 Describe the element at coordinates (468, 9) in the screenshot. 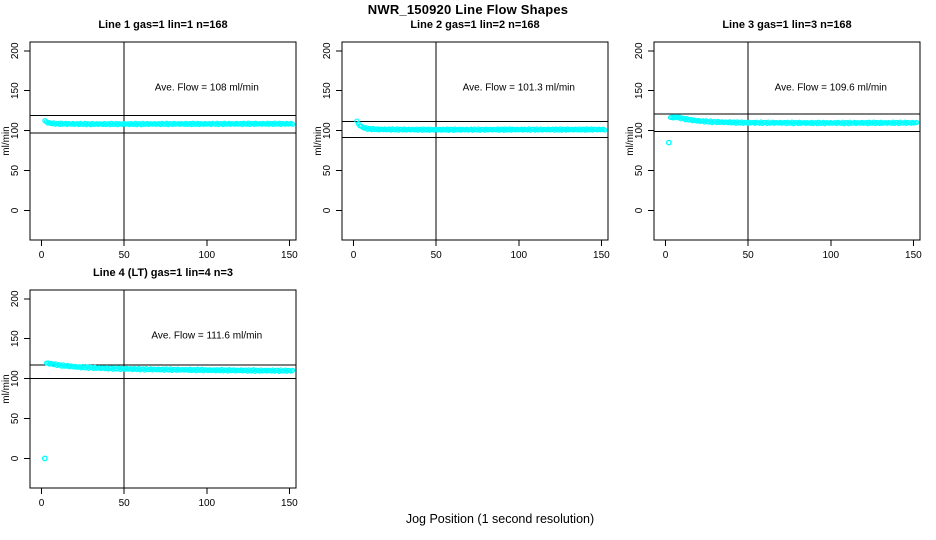

I see `main-title: NWR_150920 Line Flow Shapes` at that location.